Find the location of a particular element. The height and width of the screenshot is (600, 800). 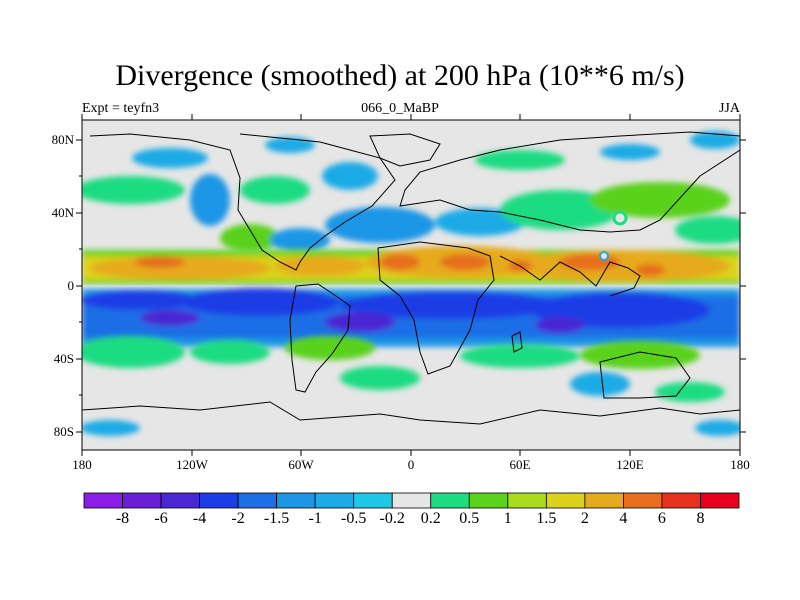

colorbar is located at coordinates (411, 500).